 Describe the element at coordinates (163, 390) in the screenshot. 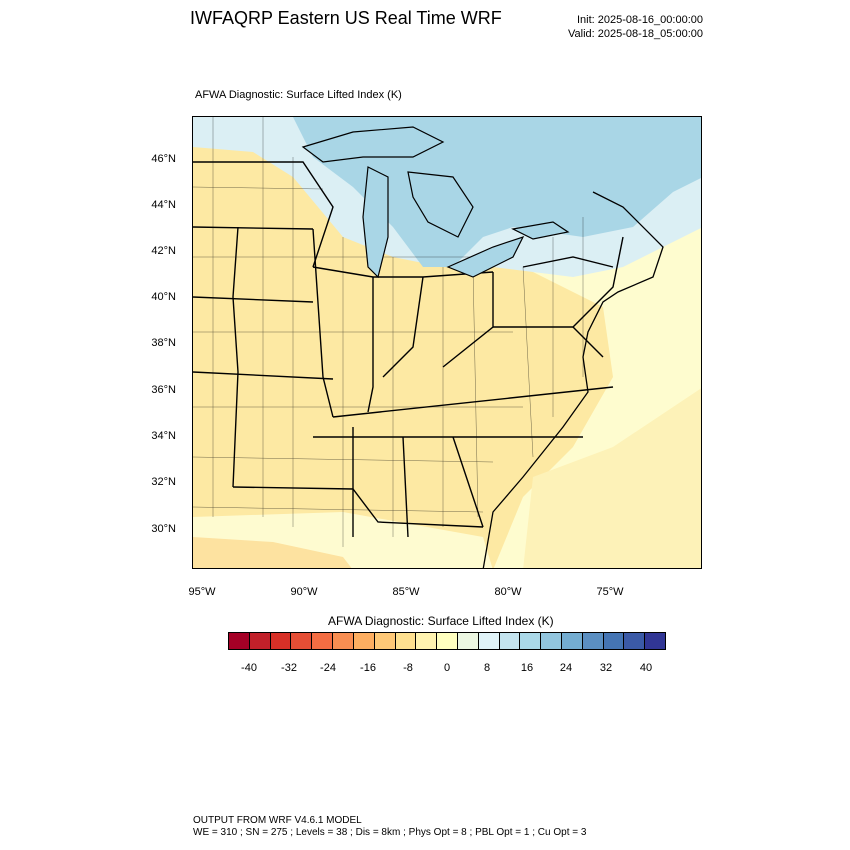

I see `lat-label-36: 36°N` at that location.